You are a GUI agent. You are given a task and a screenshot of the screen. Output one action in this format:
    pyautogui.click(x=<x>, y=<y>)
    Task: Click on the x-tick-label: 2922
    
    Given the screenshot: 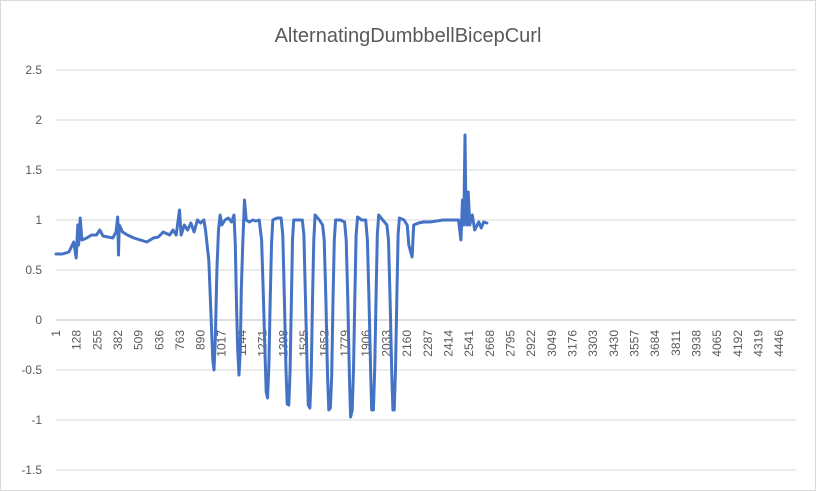 What is the action you would take?
    pyautogui.click(x=531, y=343)
    